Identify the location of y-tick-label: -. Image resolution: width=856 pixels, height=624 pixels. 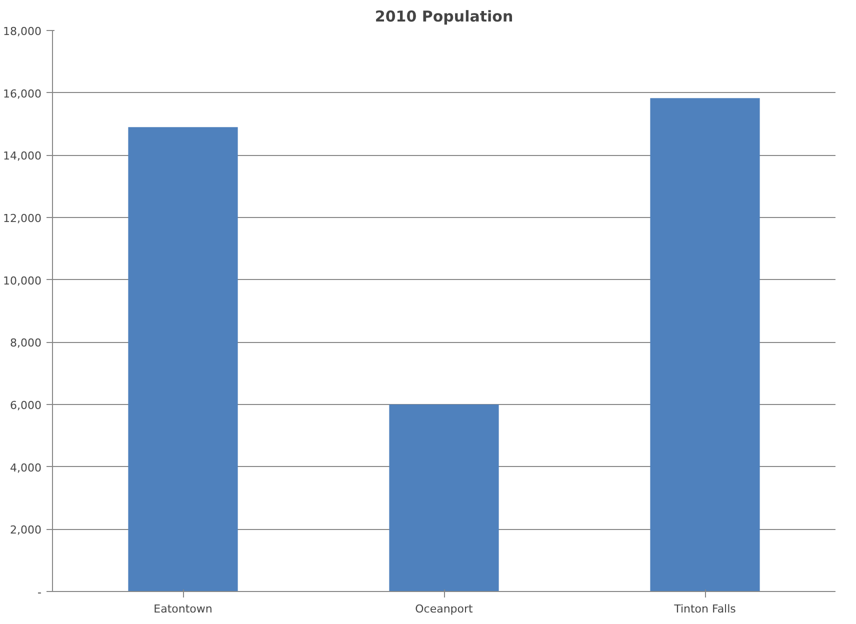
(40, 592).